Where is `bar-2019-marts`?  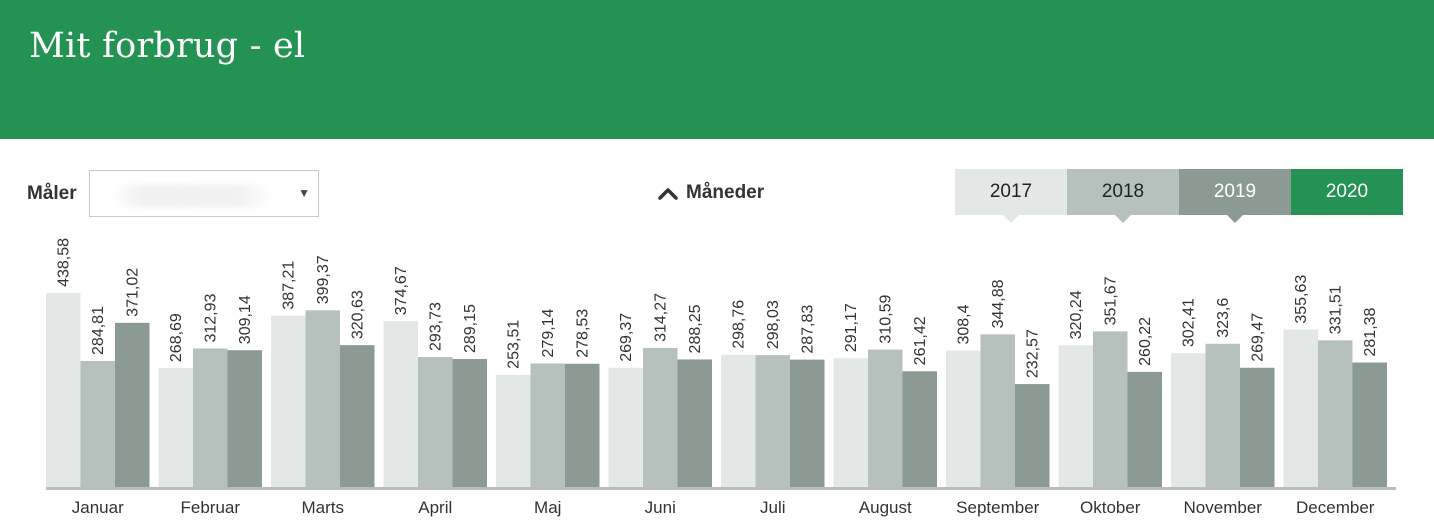
bar-2019-marts is located at coordinates (357, 416).